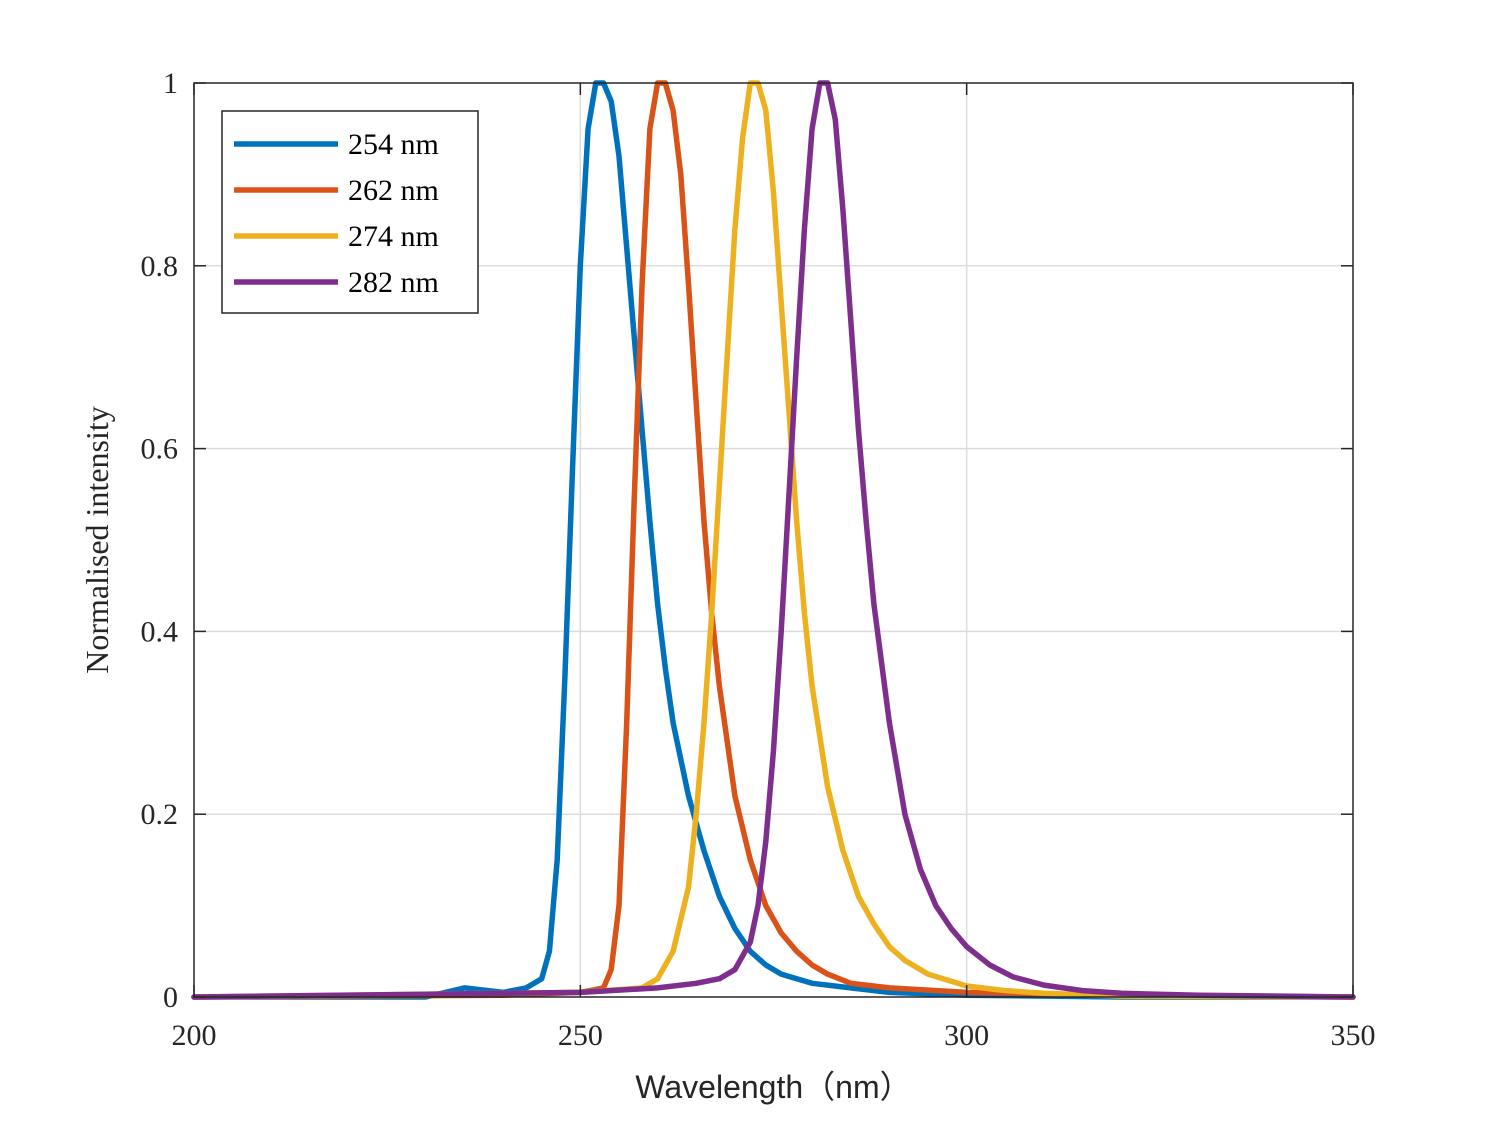  What do you see at coordinates (97, 540) in the screenshot?
I see `y-axis-label: Normalised intensity` at bounding box center [97, 540].